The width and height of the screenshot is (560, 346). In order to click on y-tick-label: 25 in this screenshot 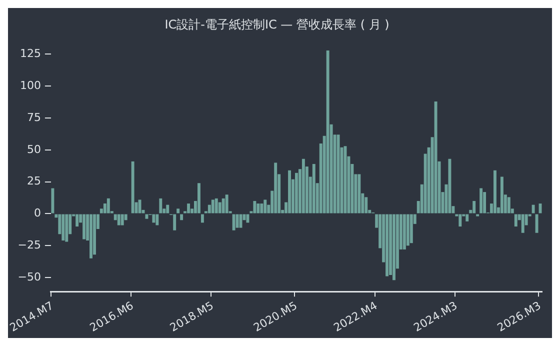, I will do `click(33, 181)`.